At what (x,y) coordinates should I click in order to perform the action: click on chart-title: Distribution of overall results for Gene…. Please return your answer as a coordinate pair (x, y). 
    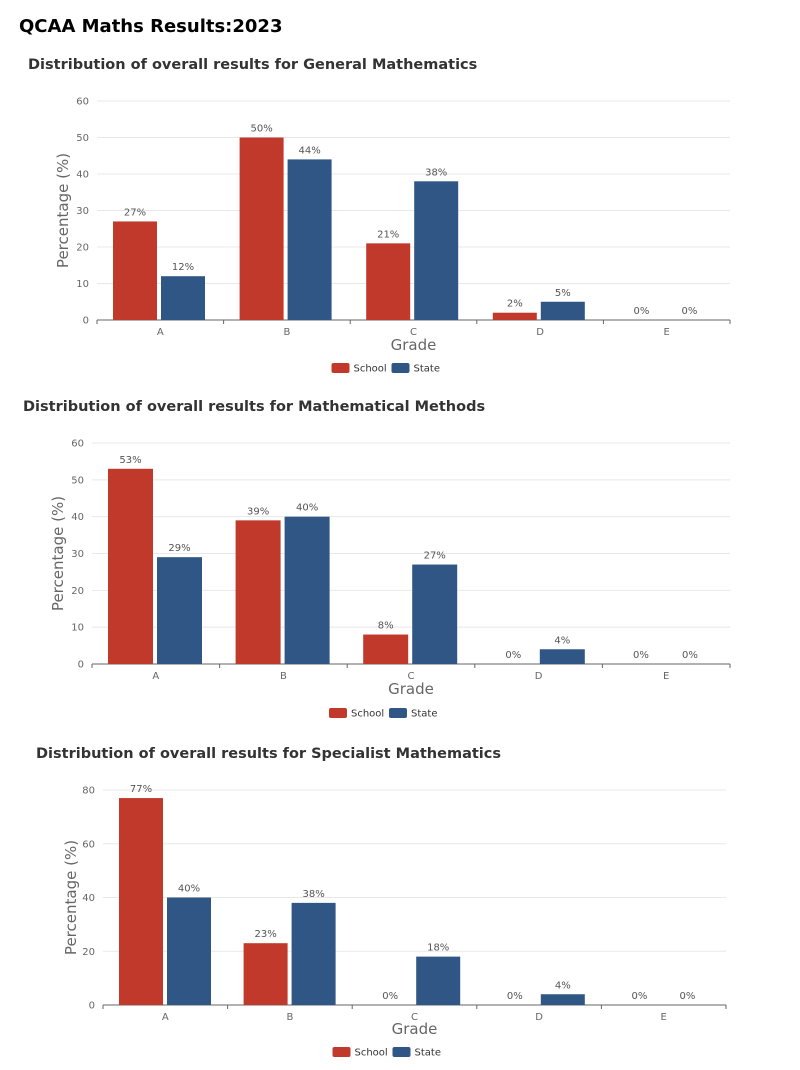
    Looking at the image, I should click on (253, 65).